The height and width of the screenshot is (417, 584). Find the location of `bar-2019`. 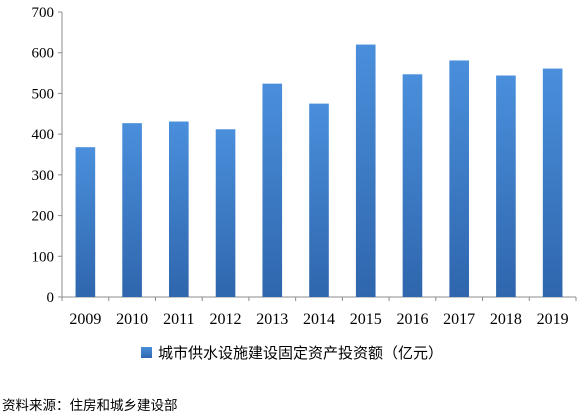

bar-2019 is located at coordinates (552, 182).